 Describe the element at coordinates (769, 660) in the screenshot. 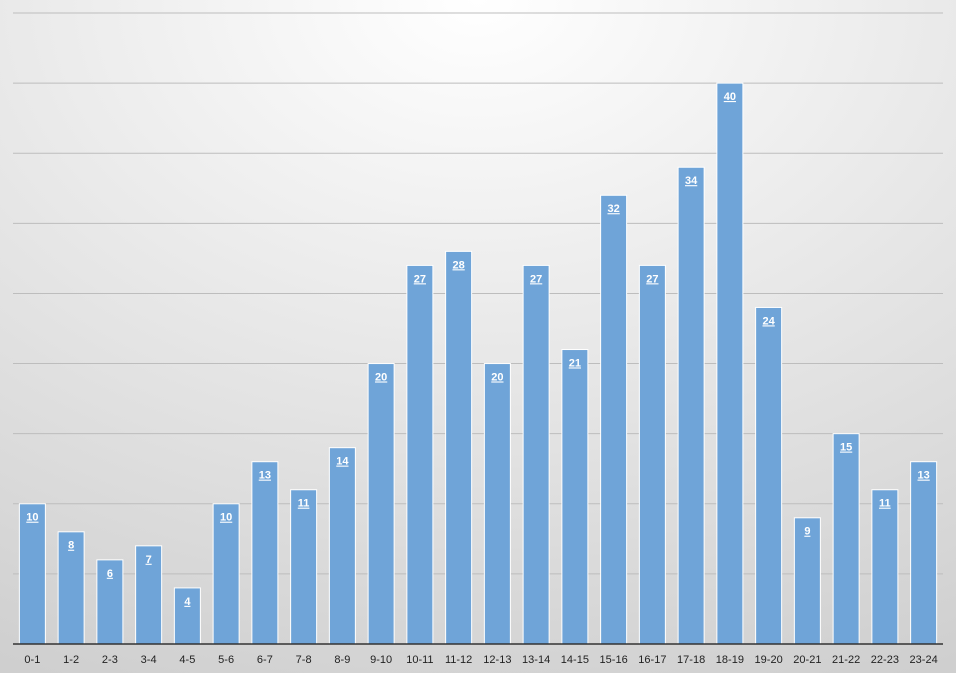

I see `x-tick-label: 19-20` at that location.